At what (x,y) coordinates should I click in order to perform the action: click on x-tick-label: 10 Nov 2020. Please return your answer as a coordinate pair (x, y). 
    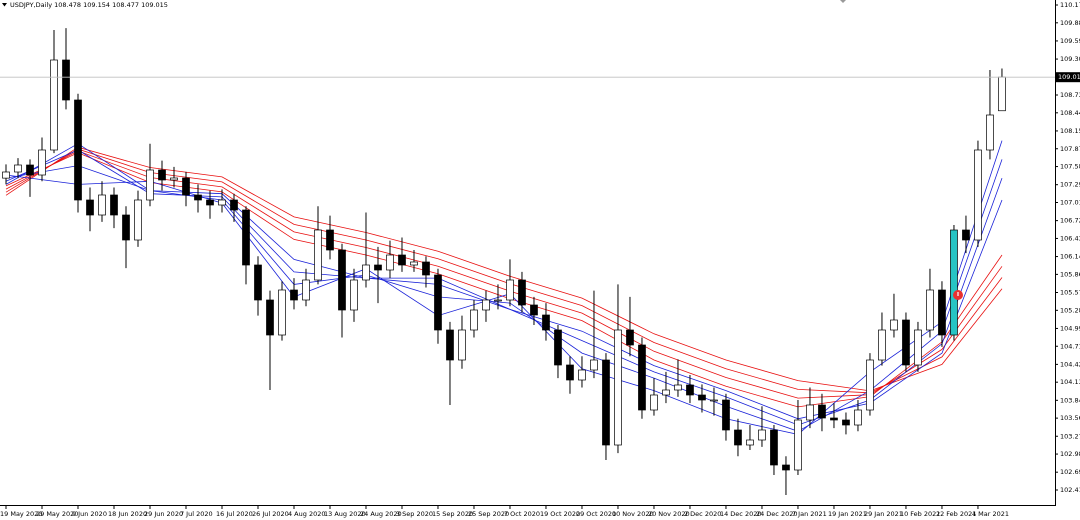
    Looking at the image, I should click on (633, 514).